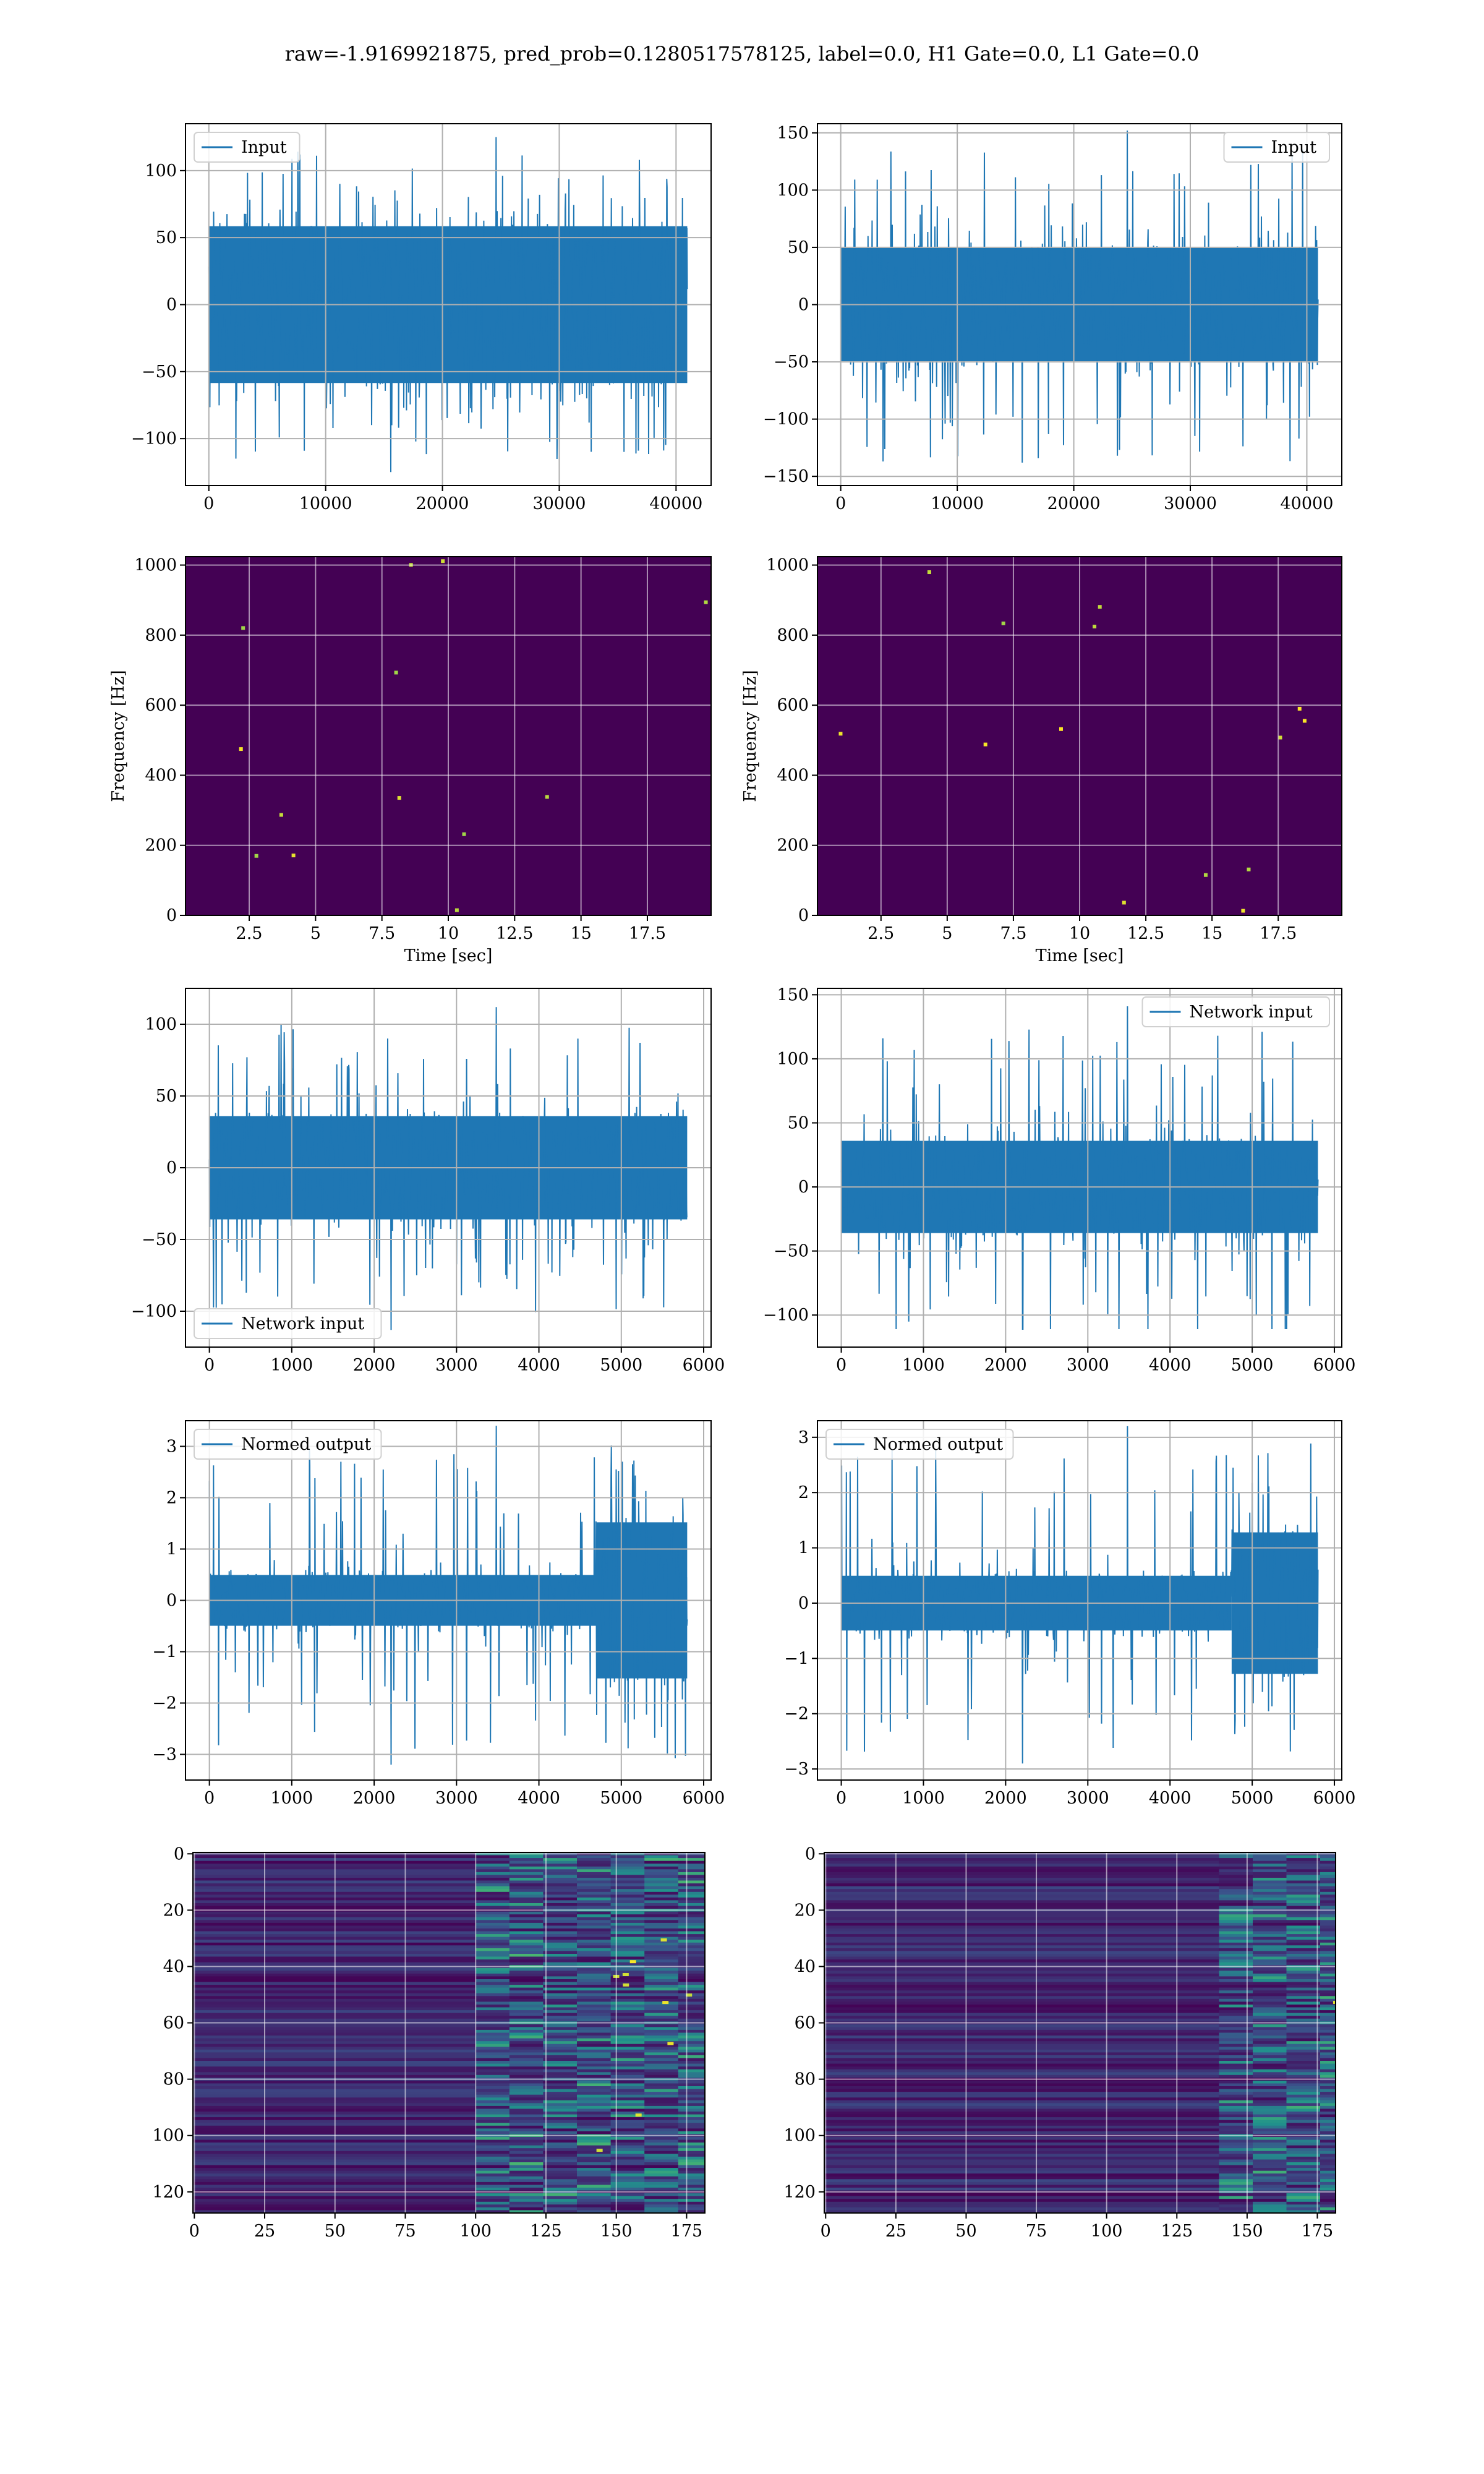 This screenshot has height=2474, width=1484. What do you see at coordinates (647, 933) in the screenshot?
I see `x-tick-label: 17.5` at bounding box center [647, 933].